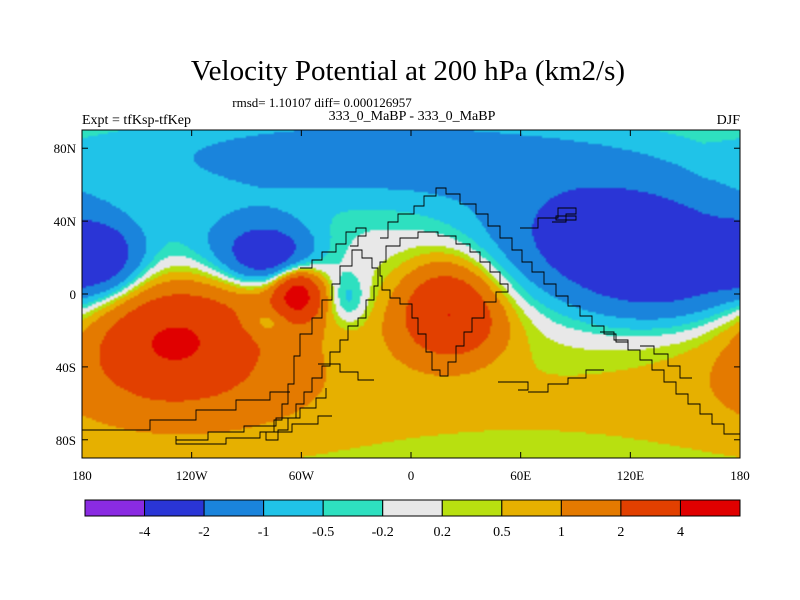 This screenshot has height=600, width=800. Describe the element at coordinates (520, 475) in the screenshot. I see `x-tick-label: 60E` at that location.